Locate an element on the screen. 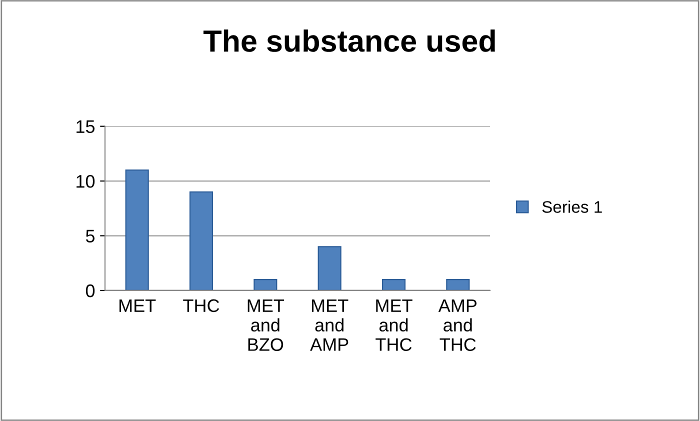 This screenshot has height=421, width=700. x-tick-label: MET is located at coordinates (138, 305).